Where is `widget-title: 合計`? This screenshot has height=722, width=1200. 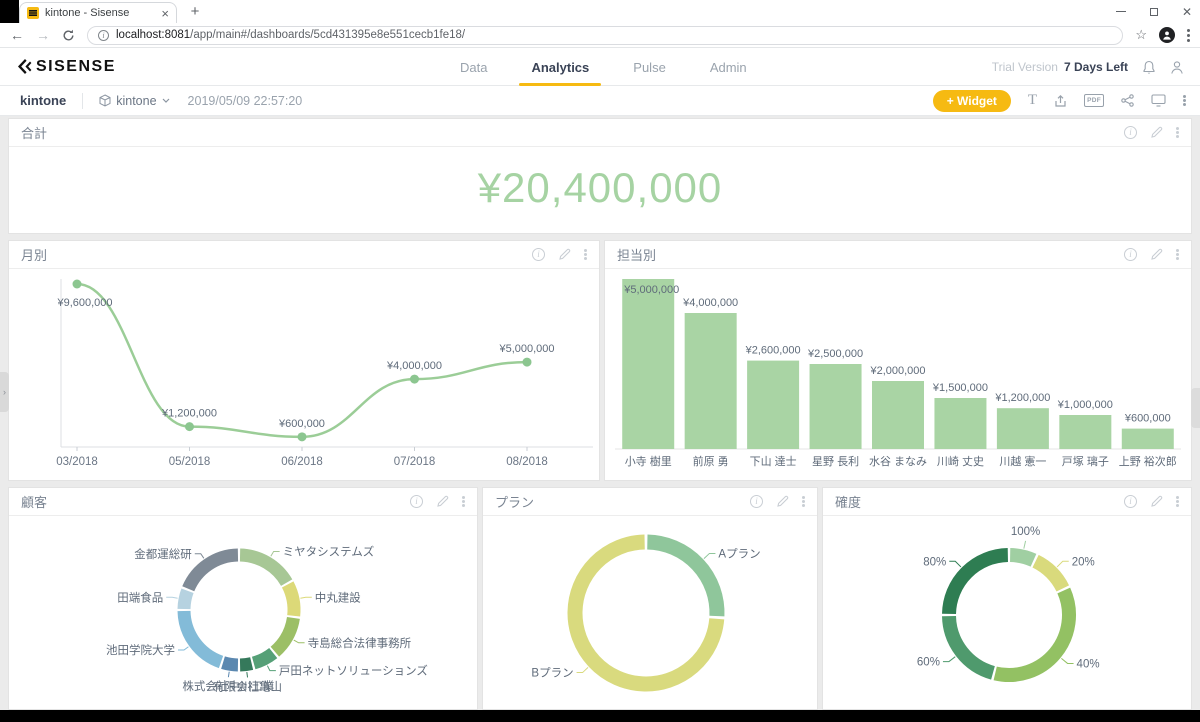 widget-title: 合計 is located at coordinates (34, 133).